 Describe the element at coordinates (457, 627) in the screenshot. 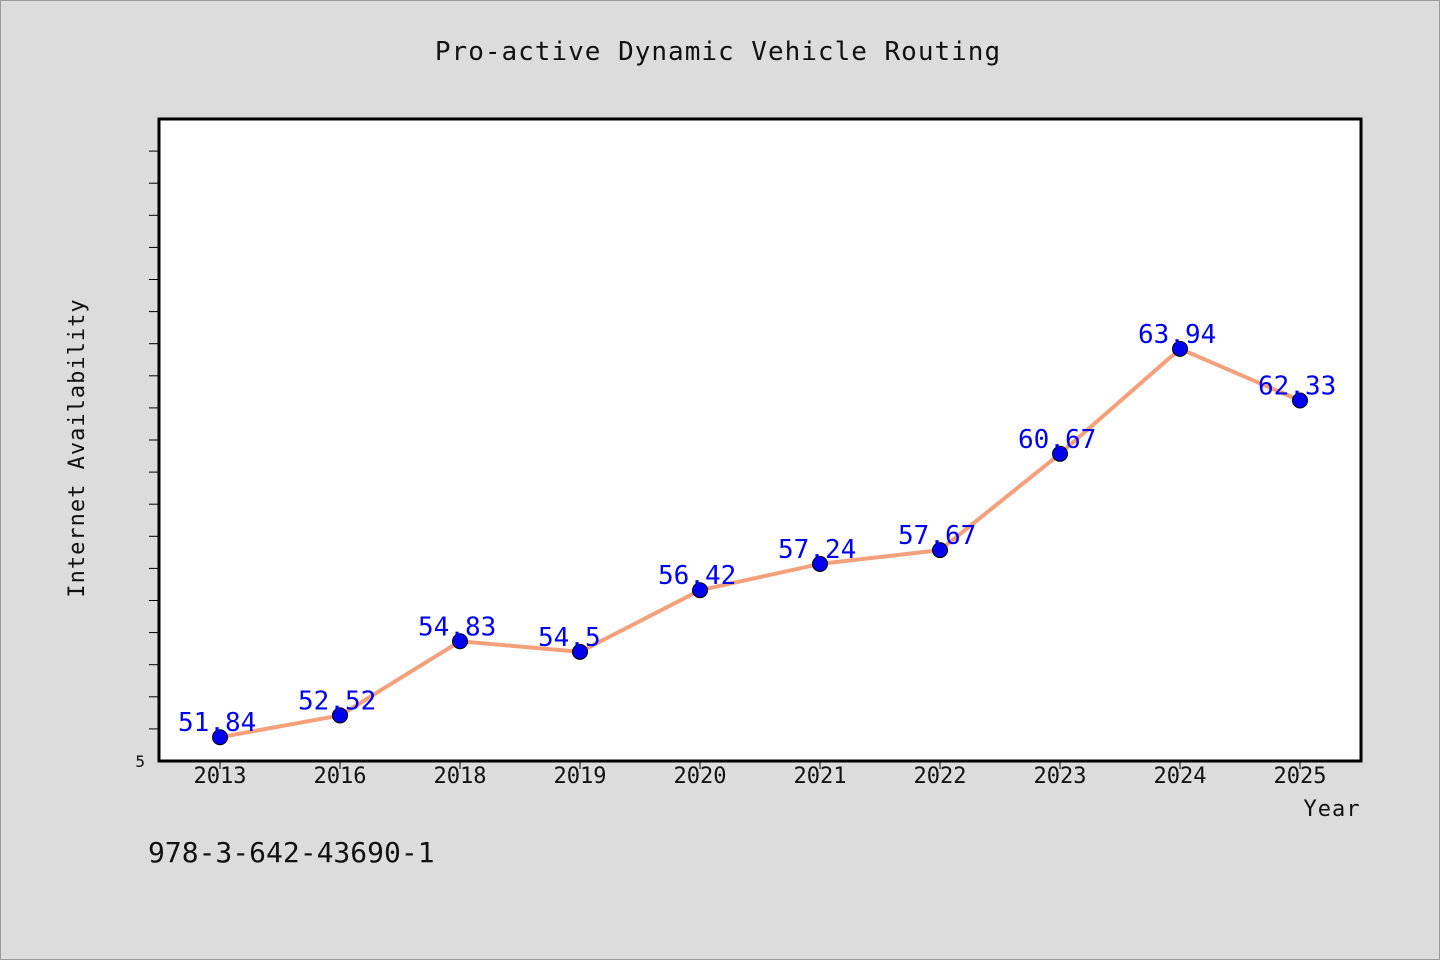

I see `data-label-2018: 54.83` at that location.